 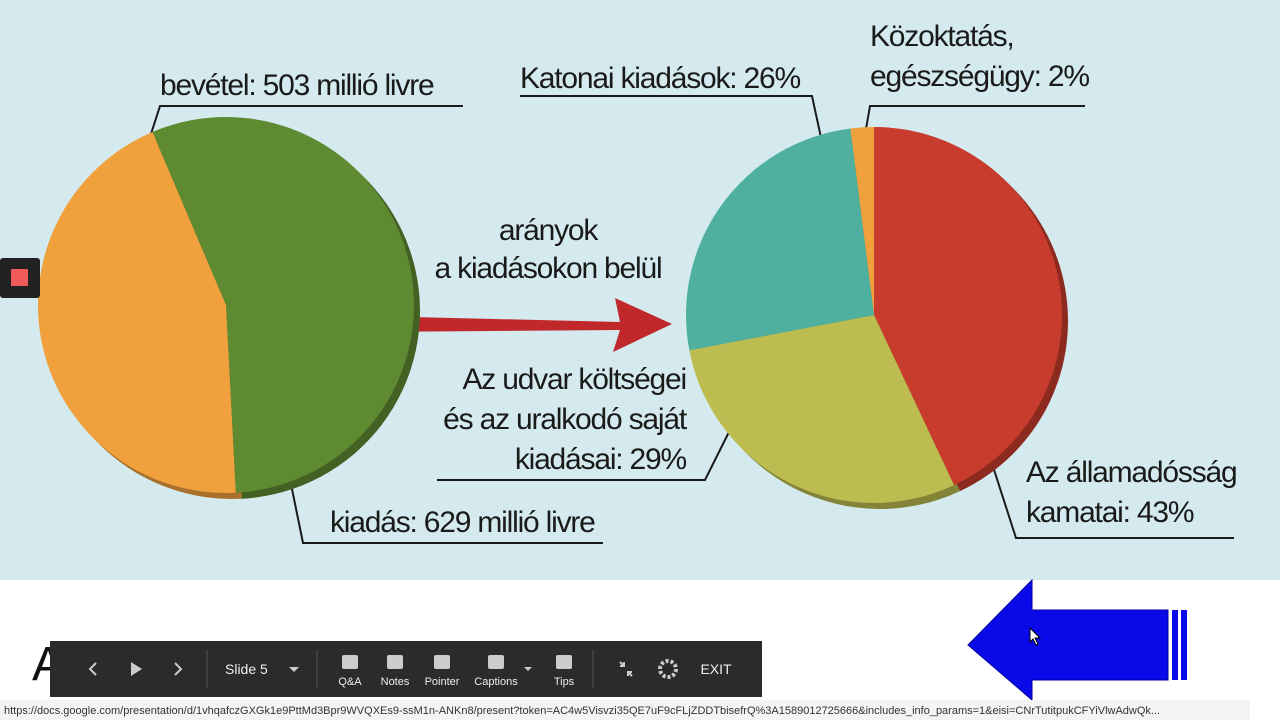 I want to click on arrow, so click(x=521, y=325).